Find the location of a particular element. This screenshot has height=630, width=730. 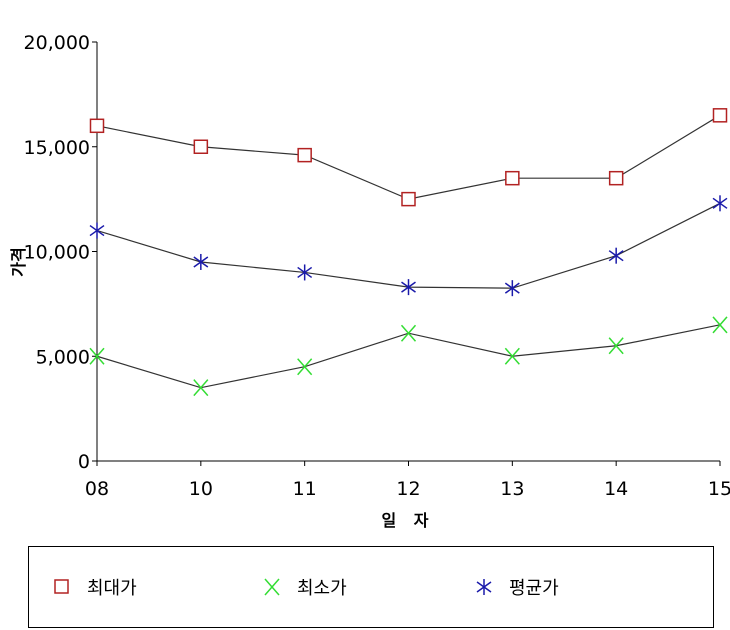

y-tick-label: 15,000 is located at coordinates (57, 148).